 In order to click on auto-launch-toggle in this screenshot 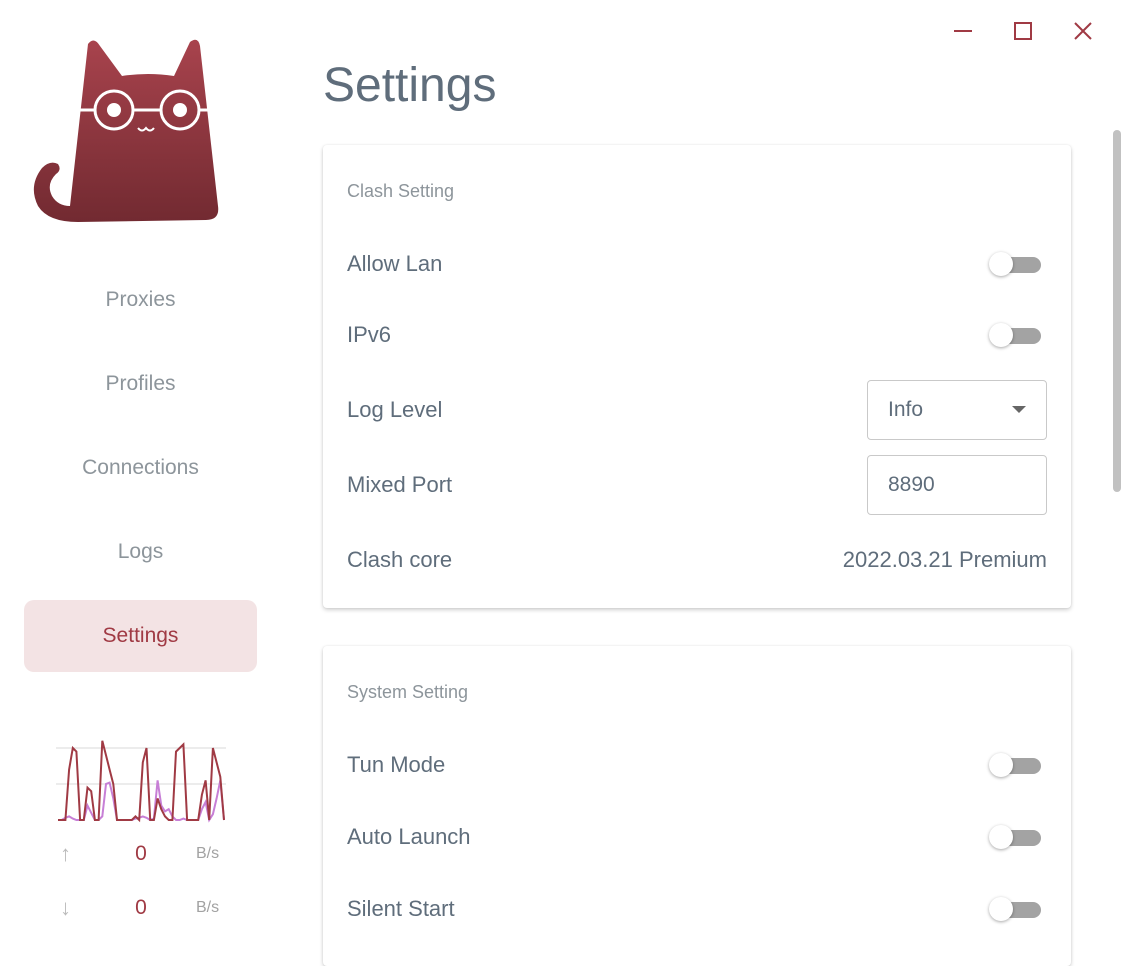, I will do `click(1015, 837)`.